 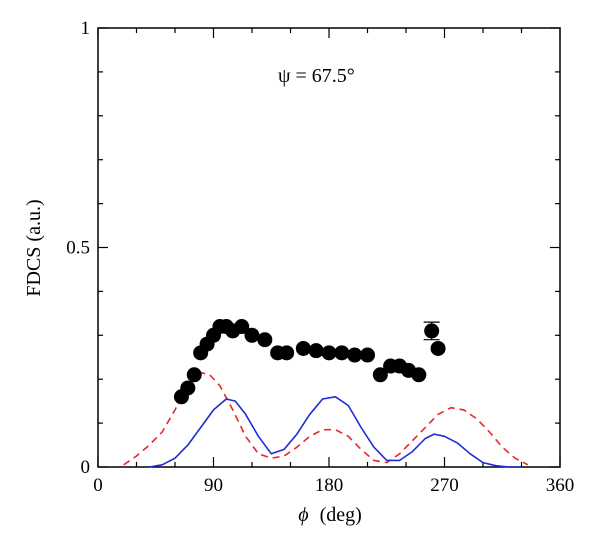 I want to click on x-tick-label: 270, so click(x=444, y=485).